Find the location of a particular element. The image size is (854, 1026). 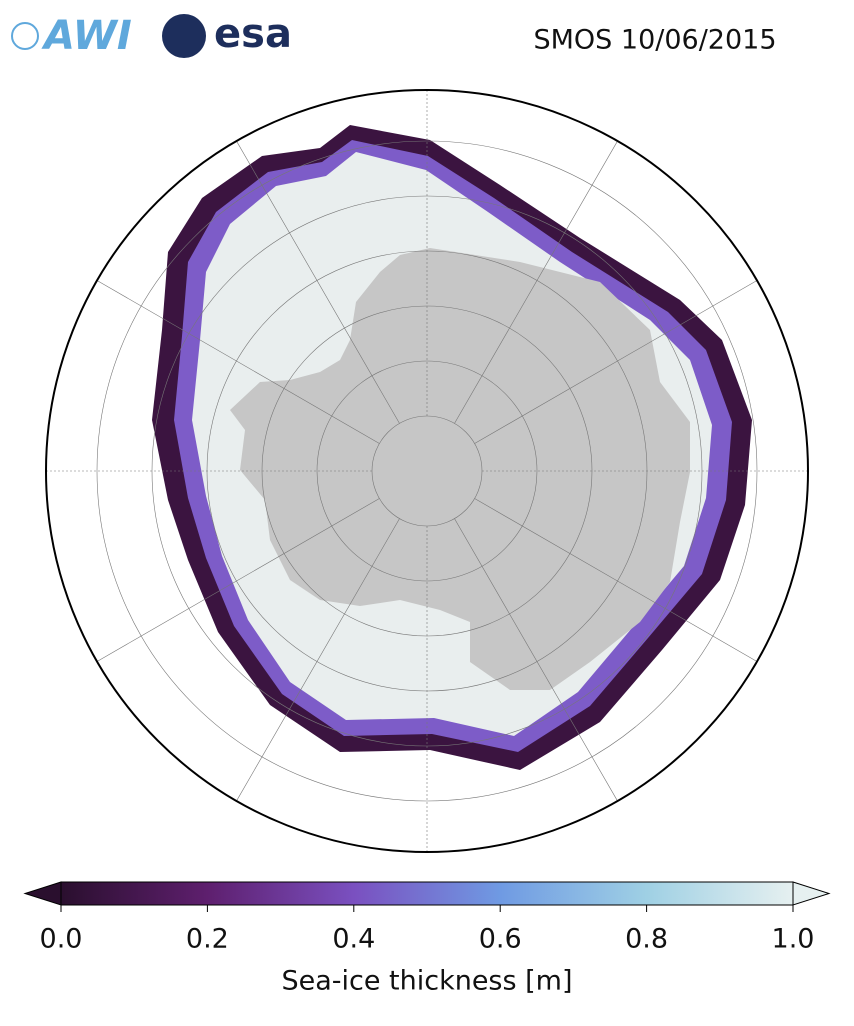

colorbar-tick-label: 1.0 is located at coordinates (793, 939).